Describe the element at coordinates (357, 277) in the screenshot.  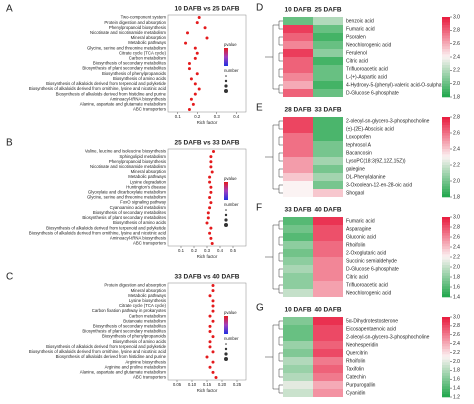
I see `row-label: Citric acid` at that location.